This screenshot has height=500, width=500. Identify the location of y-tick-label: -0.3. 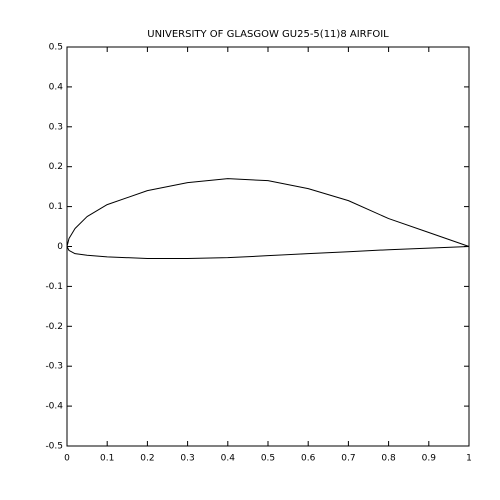
(54, 367).